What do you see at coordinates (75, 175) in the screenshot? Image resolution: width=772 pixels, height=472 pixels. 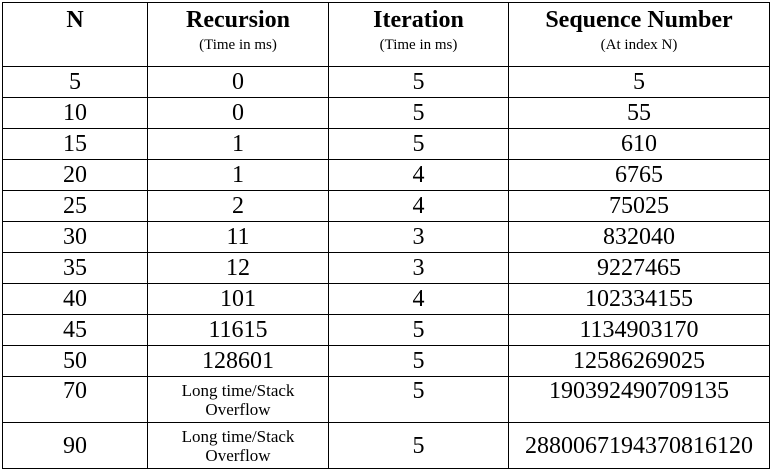 I see `cell-n: 20` at bounding box center [75, 175].